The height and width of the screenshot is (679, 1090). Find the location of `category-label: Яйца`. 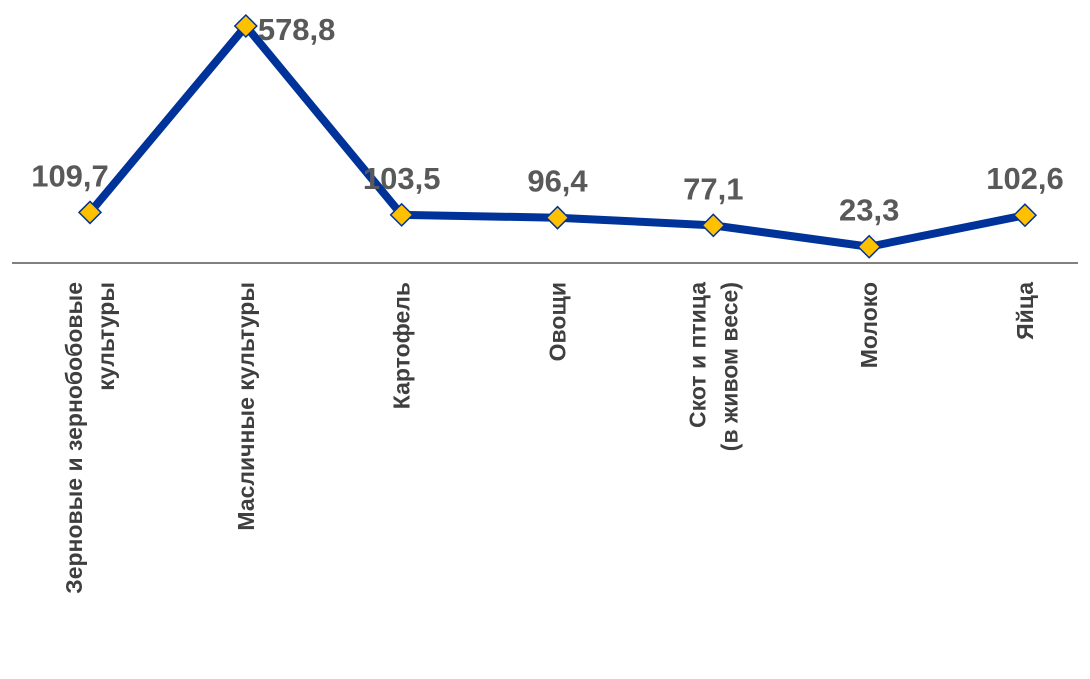

category-label: Яйца is located at coordinates (1025, 311).